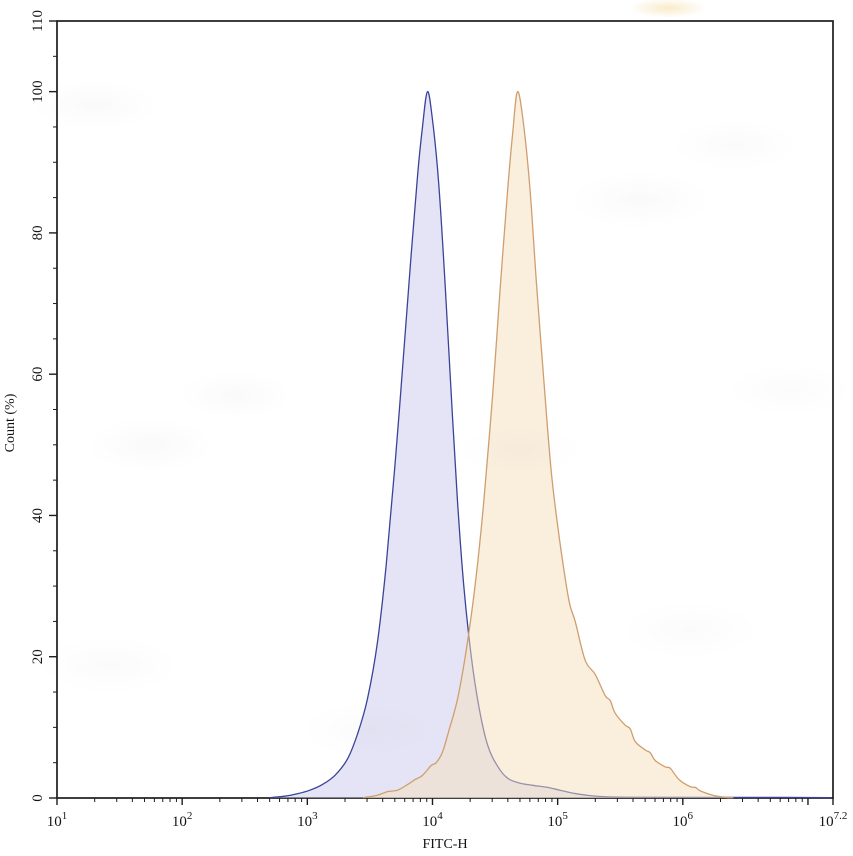  I want to click on y-tick-label: 100, so click(38, 91).